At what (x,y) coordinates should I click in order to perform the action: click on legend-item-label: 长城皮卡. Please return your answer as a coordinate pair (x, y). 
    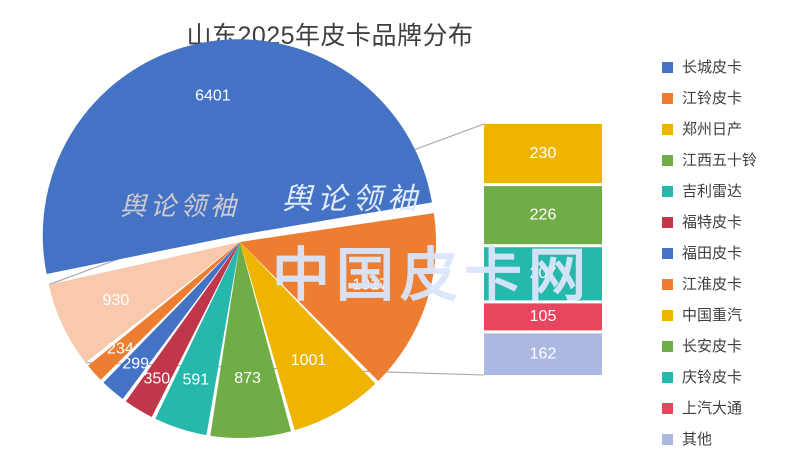
    Looking at the image, I should click on (712, 67).